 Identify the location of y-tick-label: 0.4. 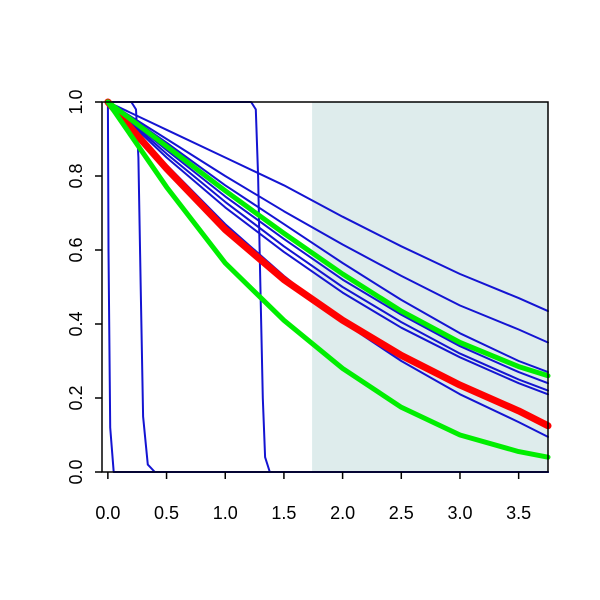
(76, 323).